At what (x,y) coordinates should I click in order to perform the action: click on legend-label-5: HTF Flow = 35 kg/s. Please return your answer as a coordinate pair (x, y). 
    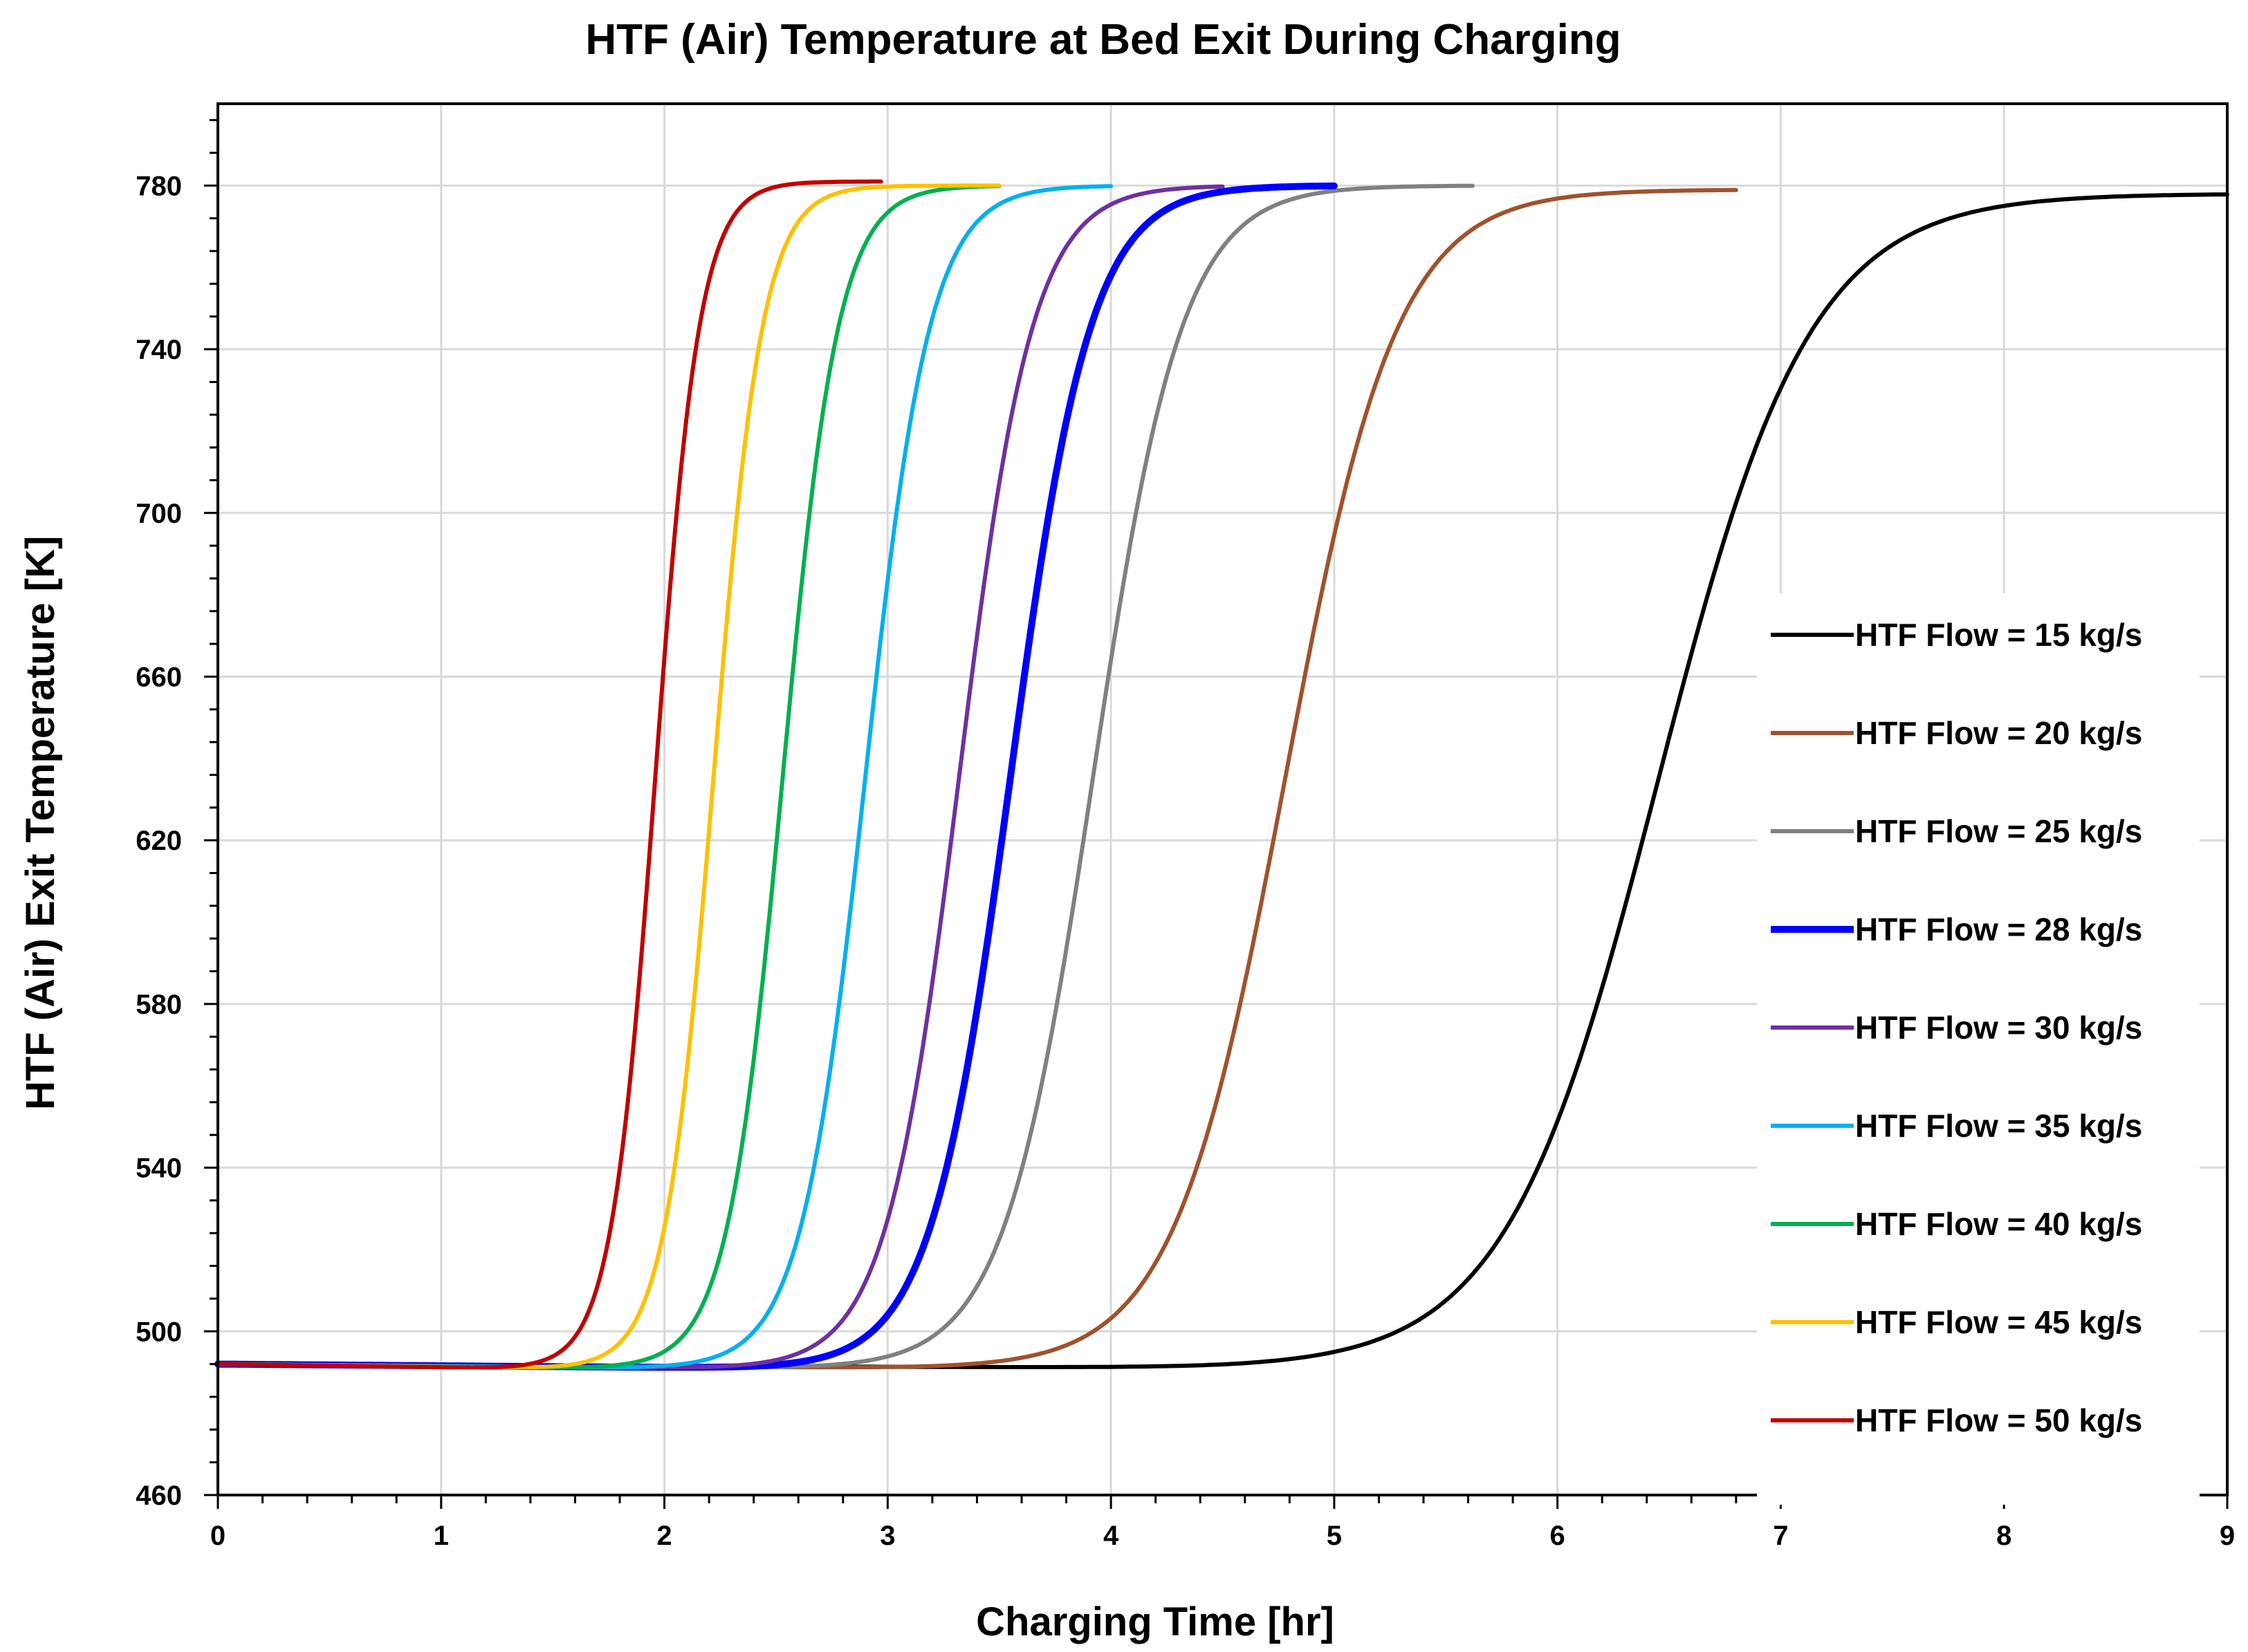
    Looking at the image, I should click on (1998, 1126).